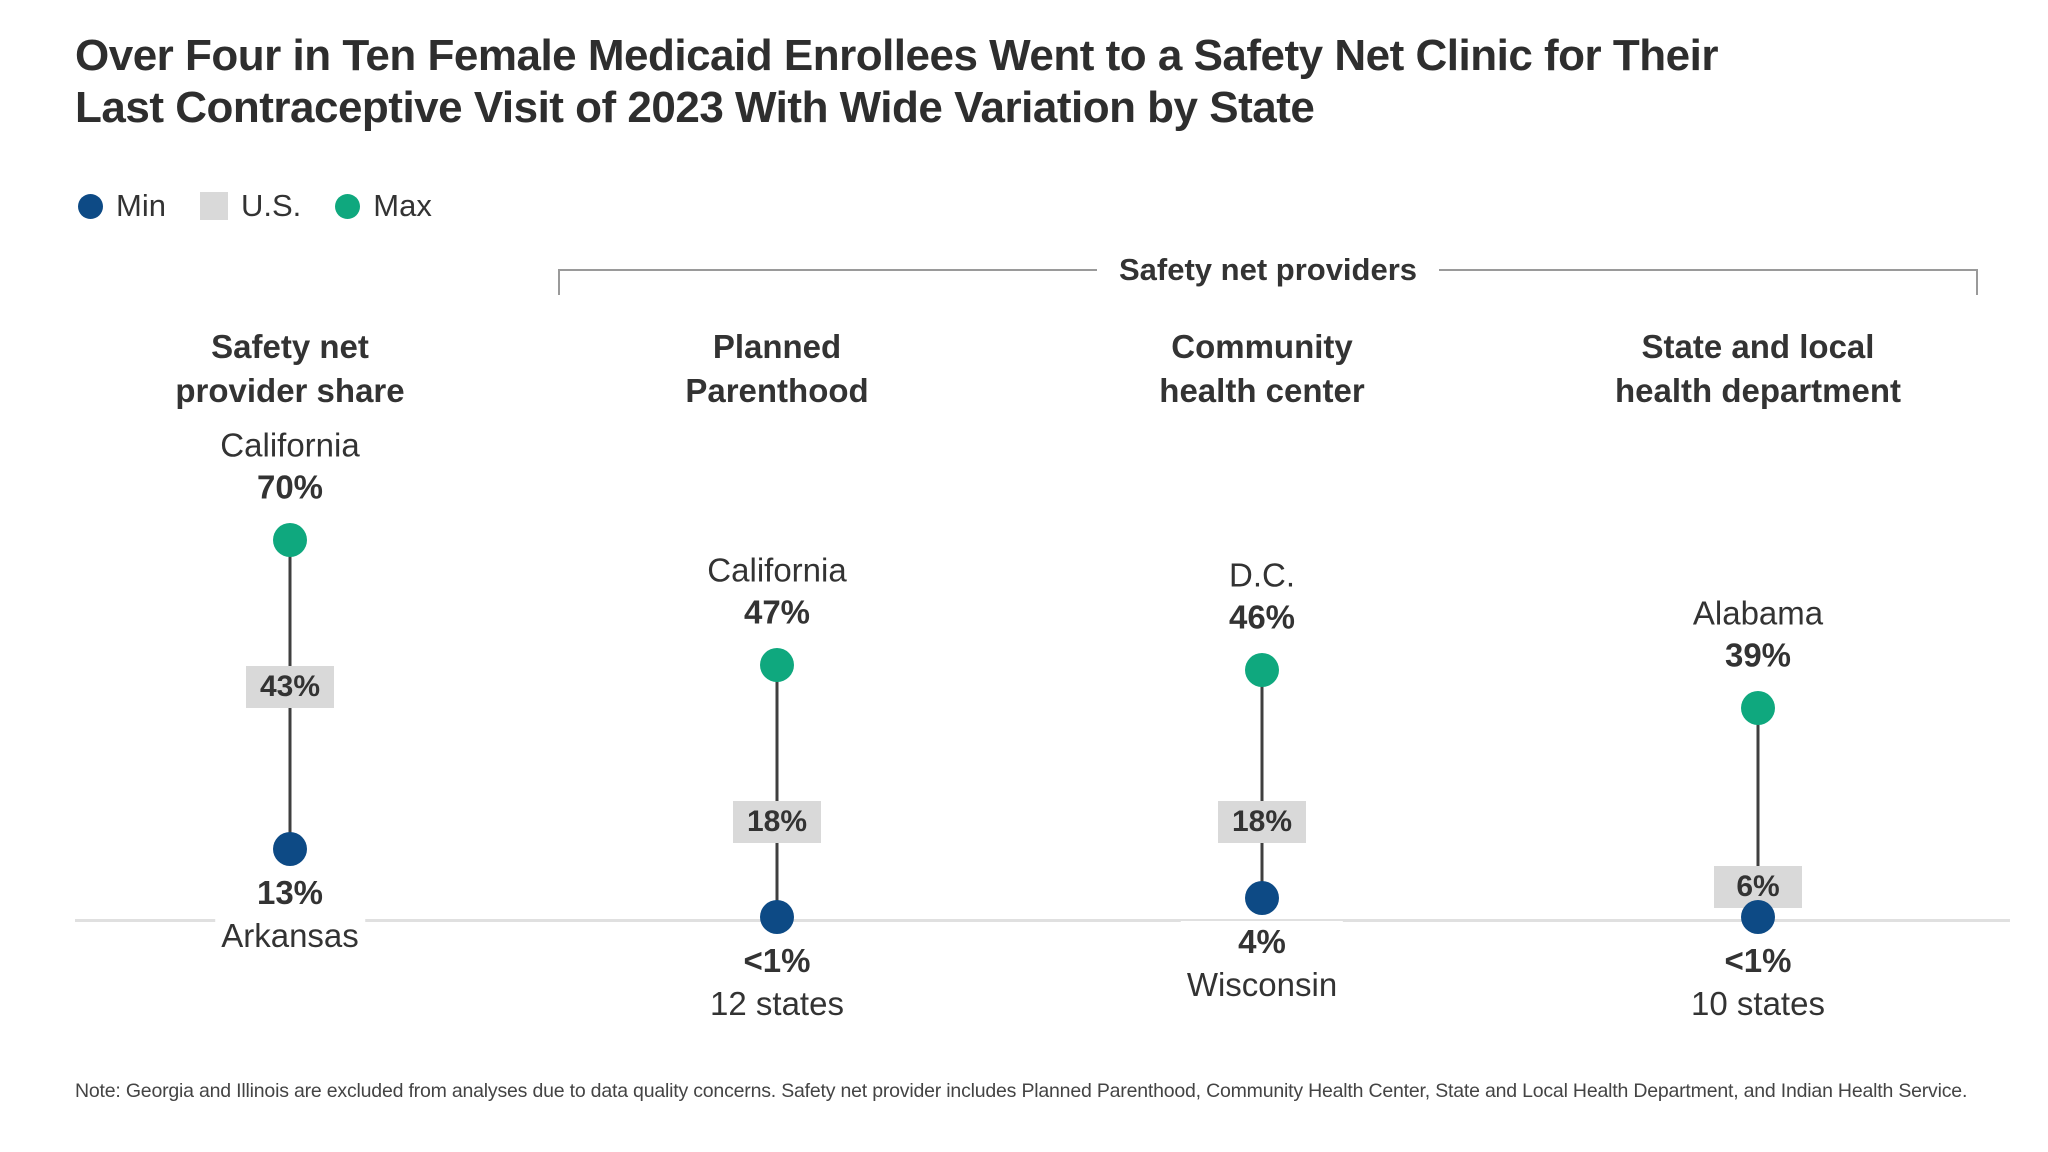 The width and height of the screenshot is (2048, 1152). Describe the element at coordinates (290, 390) in the screenshot. I see `column-header-line-2: provider share` at that location.